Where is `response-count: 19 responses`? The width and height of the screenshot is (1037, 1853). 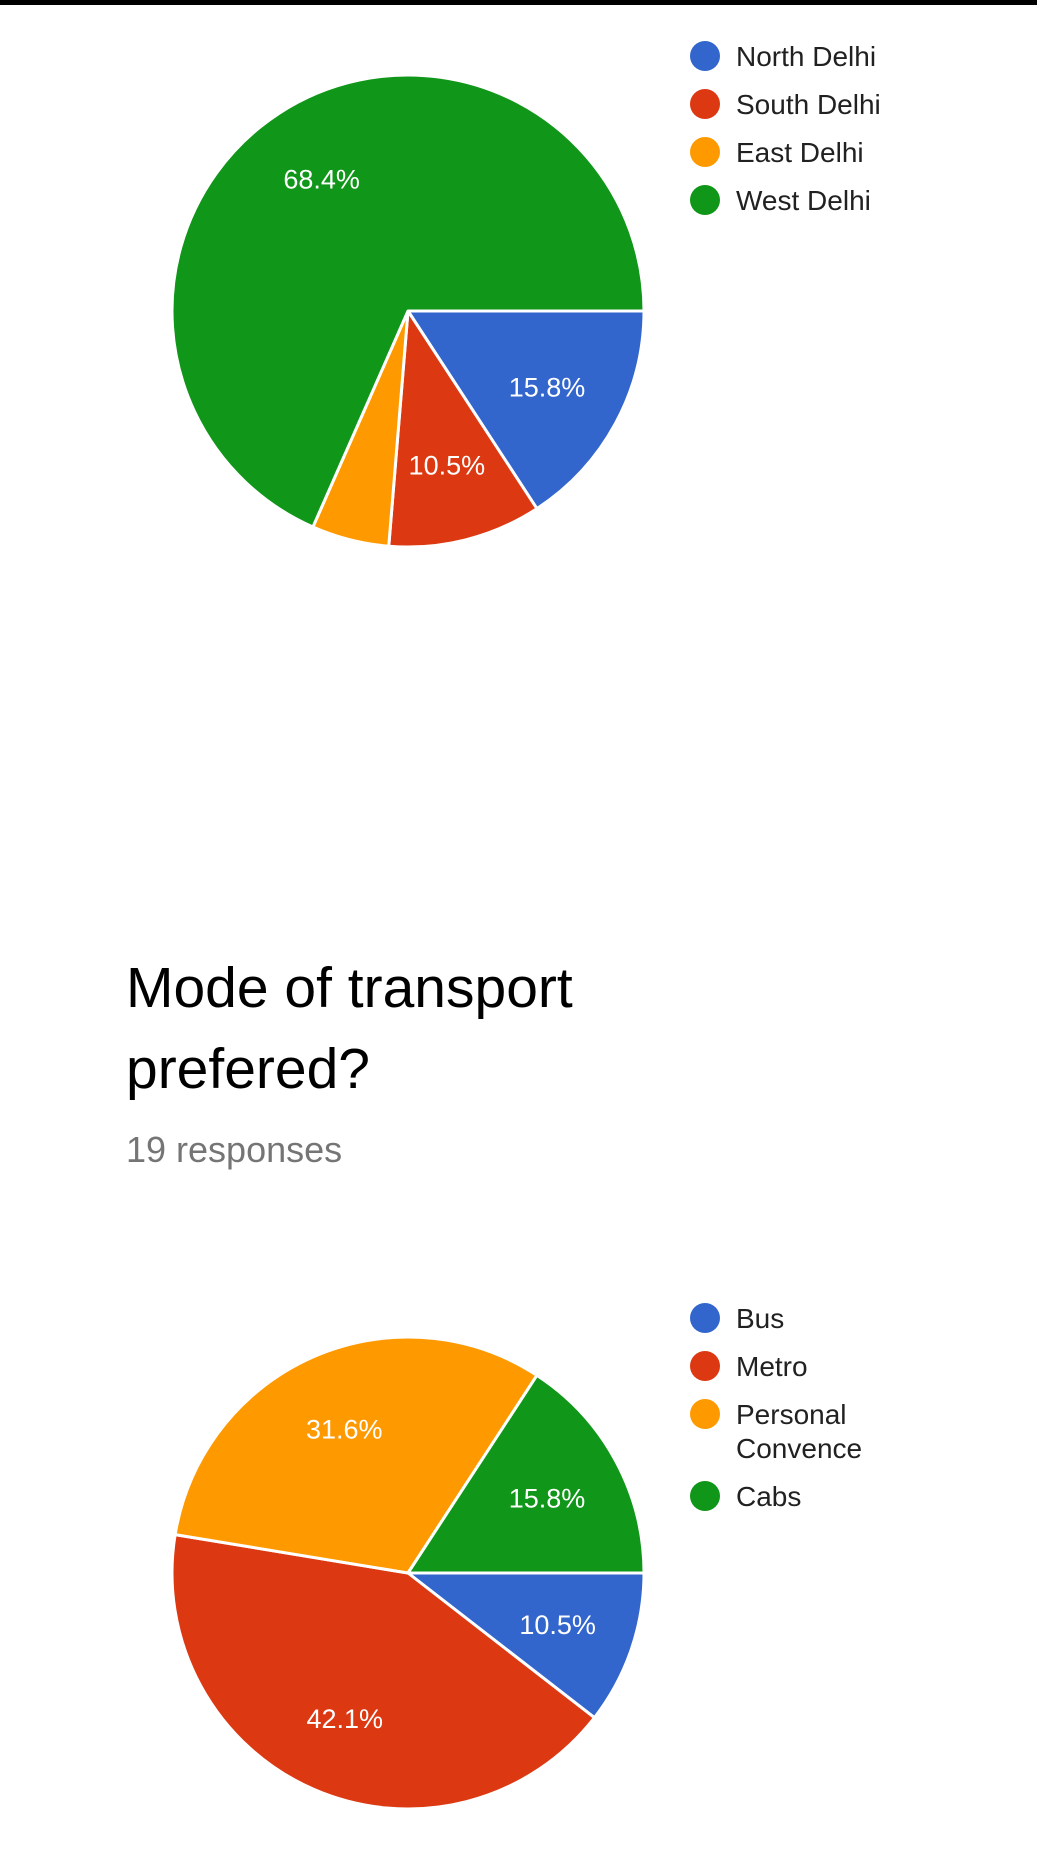
response-count: 19 responses is located at coordinates (234, 1149).